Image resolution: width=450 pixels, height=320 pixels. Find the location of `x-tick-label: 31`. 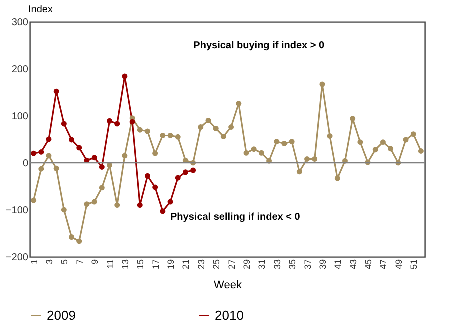

x-tick-label: 31 is located at coordinates (262, 265).